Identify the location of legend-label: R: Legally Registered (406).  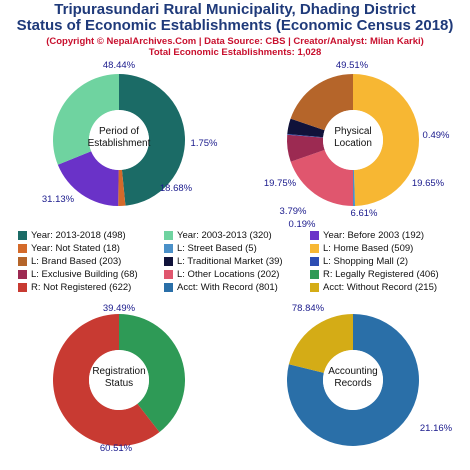
(381, 274).